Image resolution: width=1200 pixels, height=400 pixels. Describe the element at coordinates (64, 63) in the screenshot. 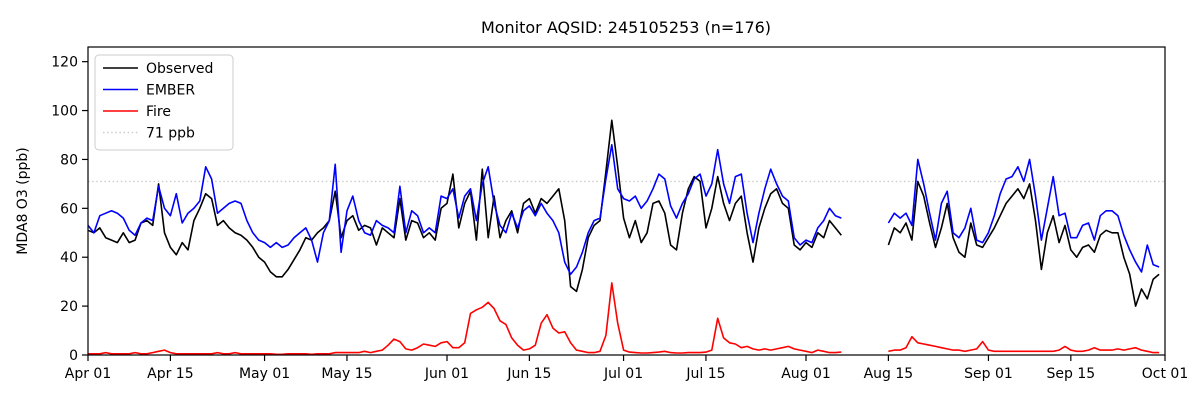

I see `y-tick-label: 120` at that location.